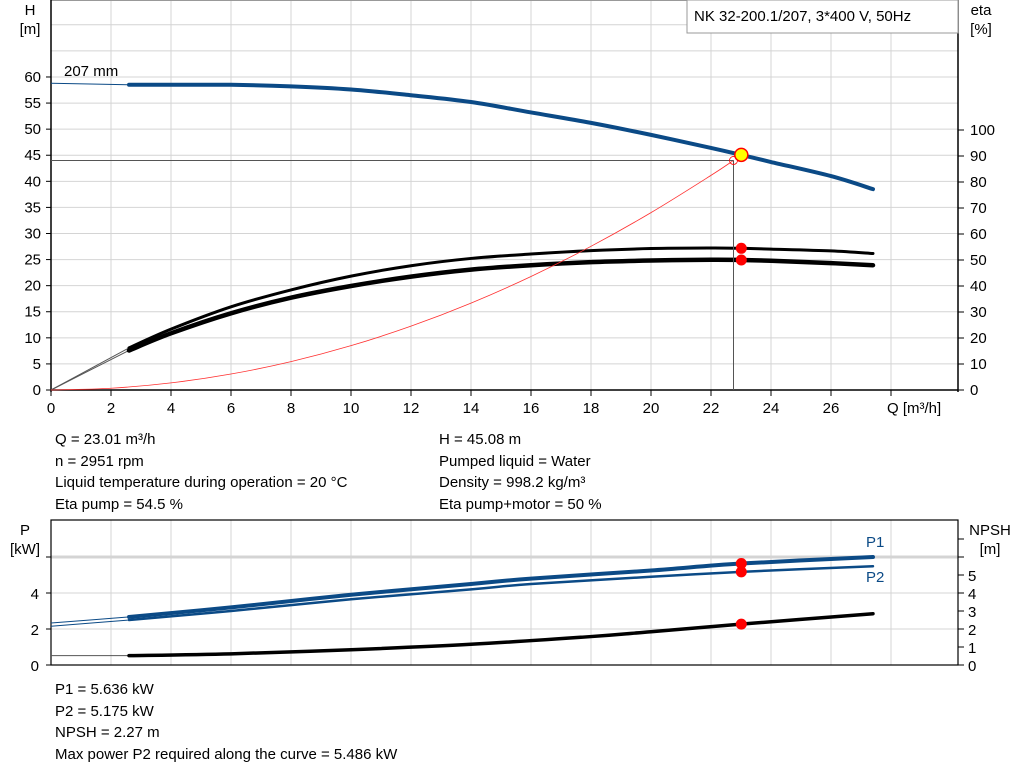 The height and width of the screenshot is (781, 1024). What do you see at coordinates (875, 577) in the screenshot?
I see `p2-legend-label: P2` at bounding box center [875, 577].